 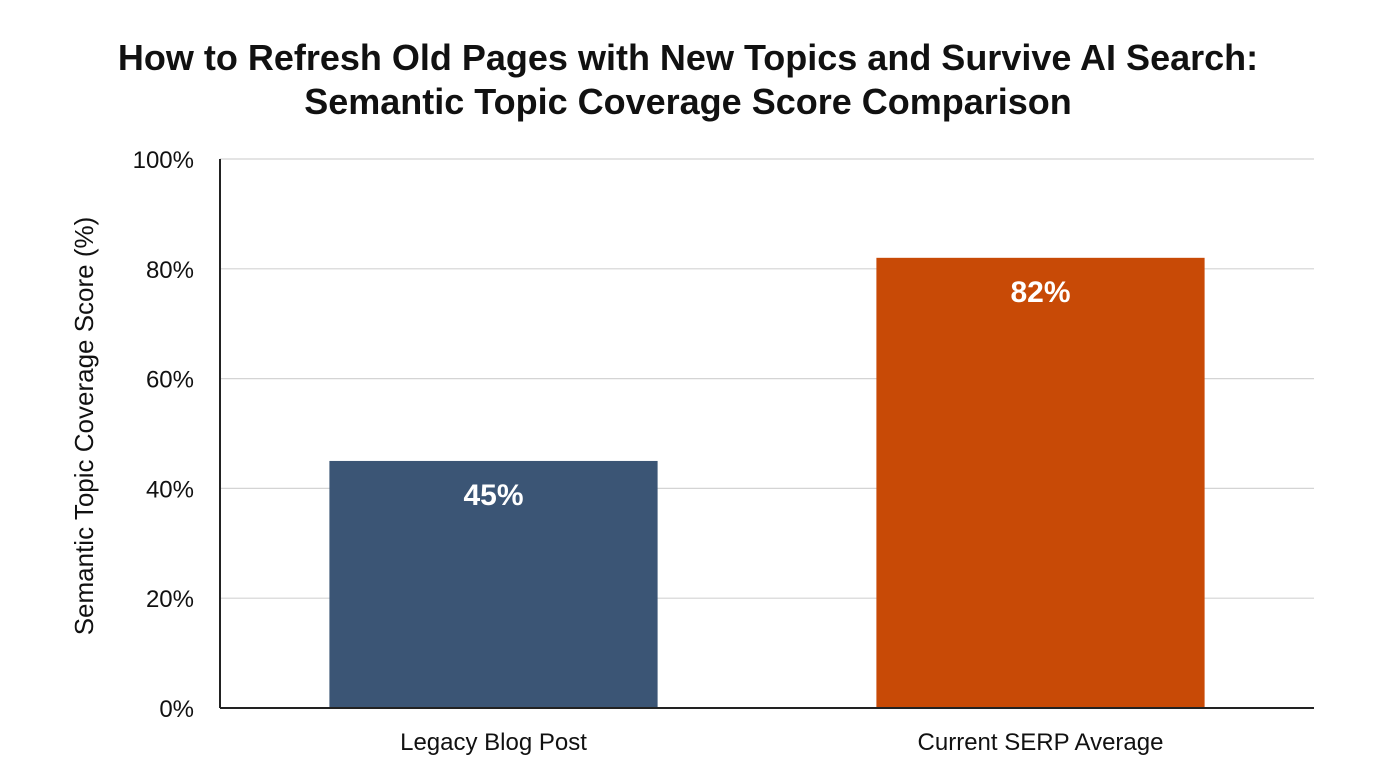 I want to click on data-label: 82%, so click(x=1040, y=292).